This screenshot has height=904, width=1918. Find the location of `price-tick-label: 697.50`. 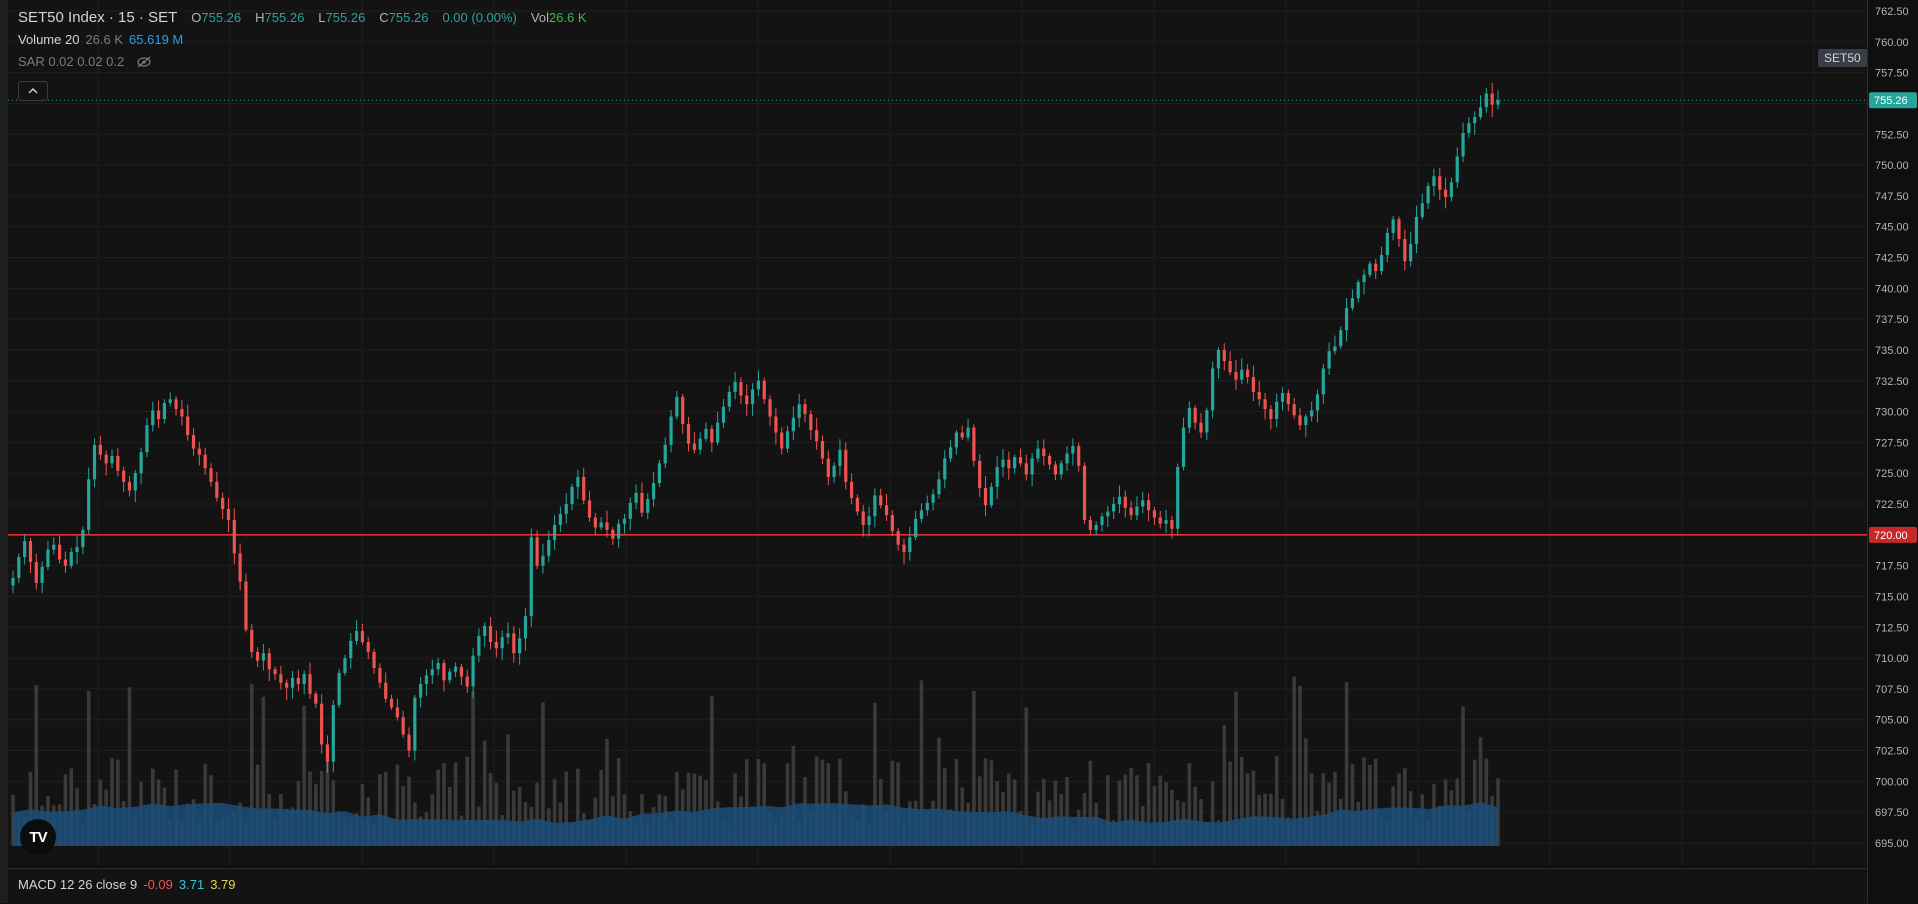

price-tick-label: 697.50 is located at coordinates (1892, 813).